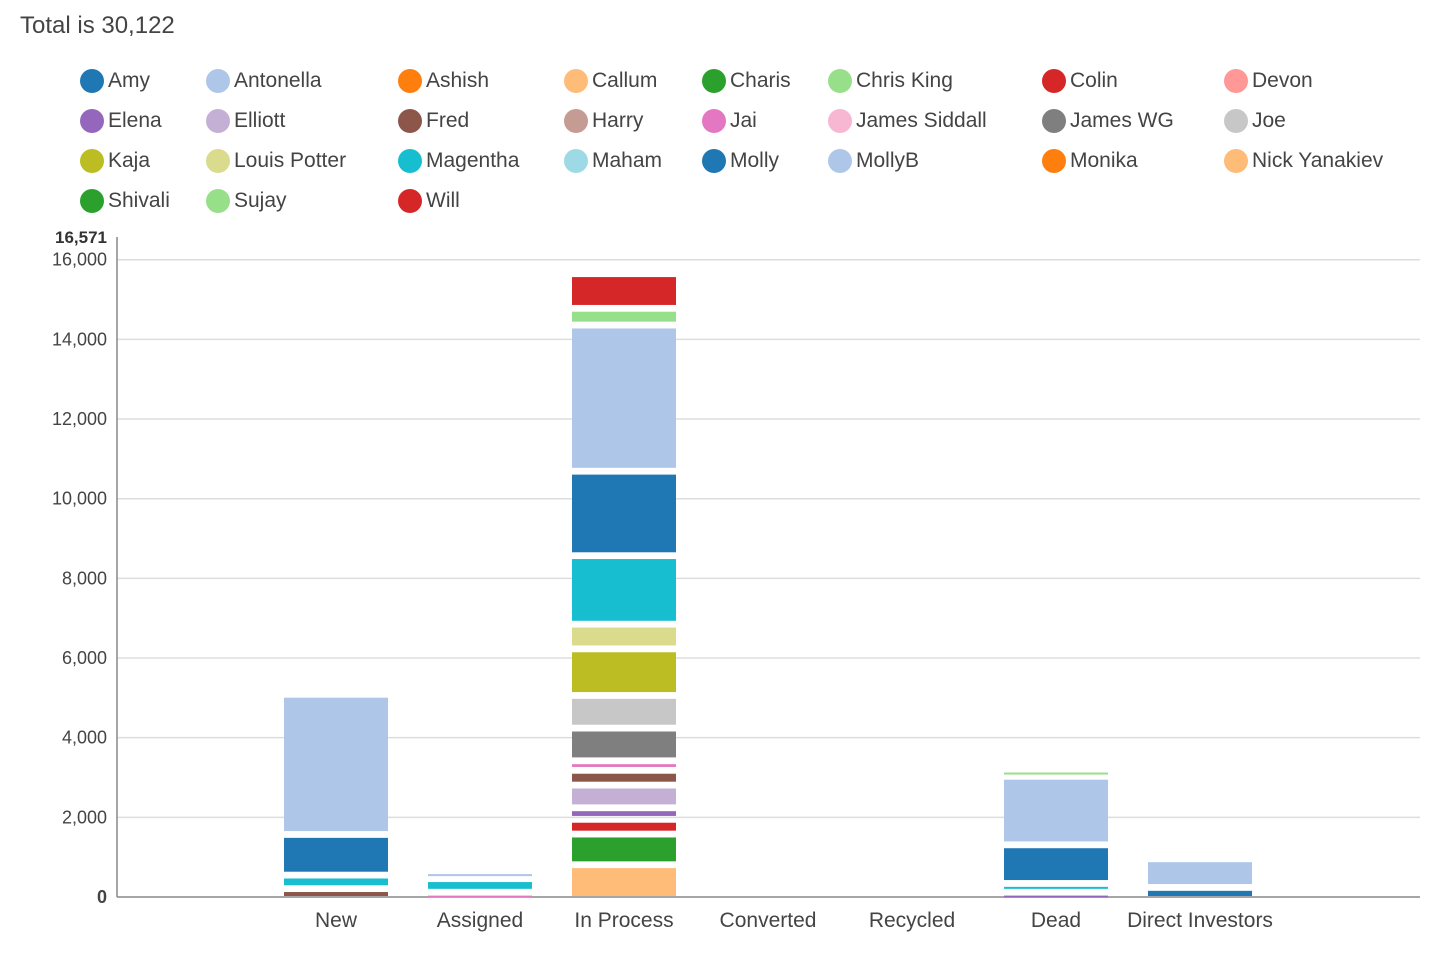 The image size is (1440, 960). I want to click on legend-label: Louis Potter, so click(290, 160).